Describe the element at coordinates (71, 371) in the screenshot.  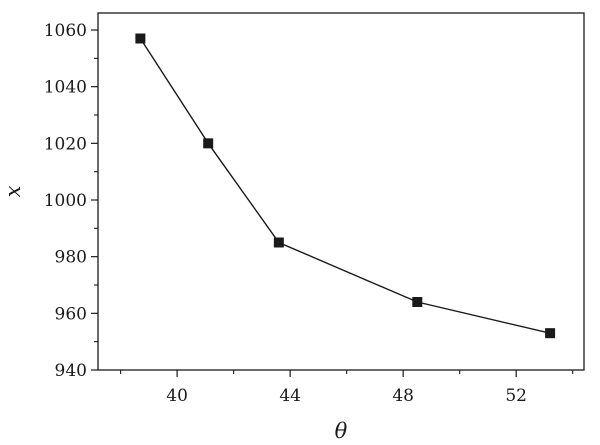
I see `y-tick-label: 940` at that location.